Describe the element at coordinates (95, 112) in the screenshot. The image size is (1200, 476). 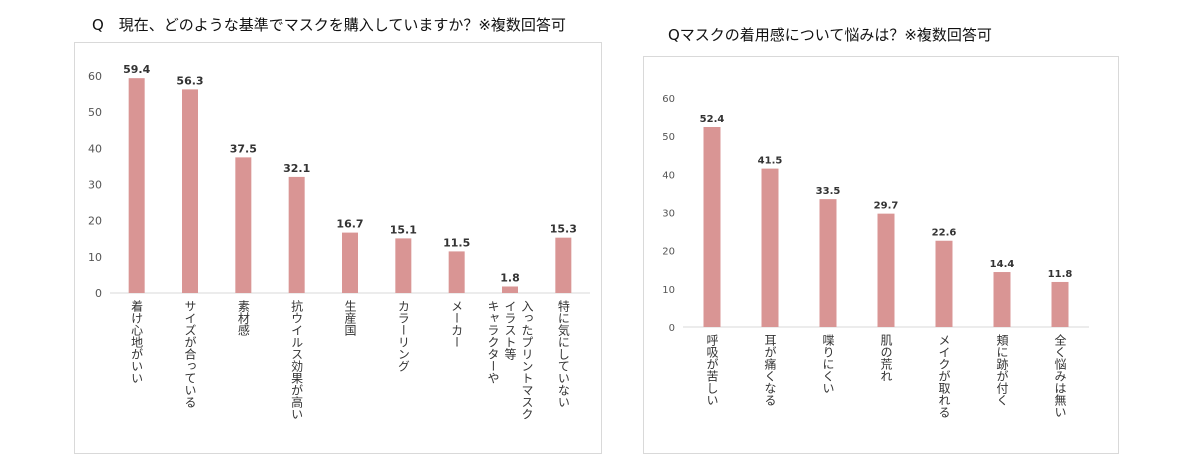
I see `left-y-tick: 50` at that location.